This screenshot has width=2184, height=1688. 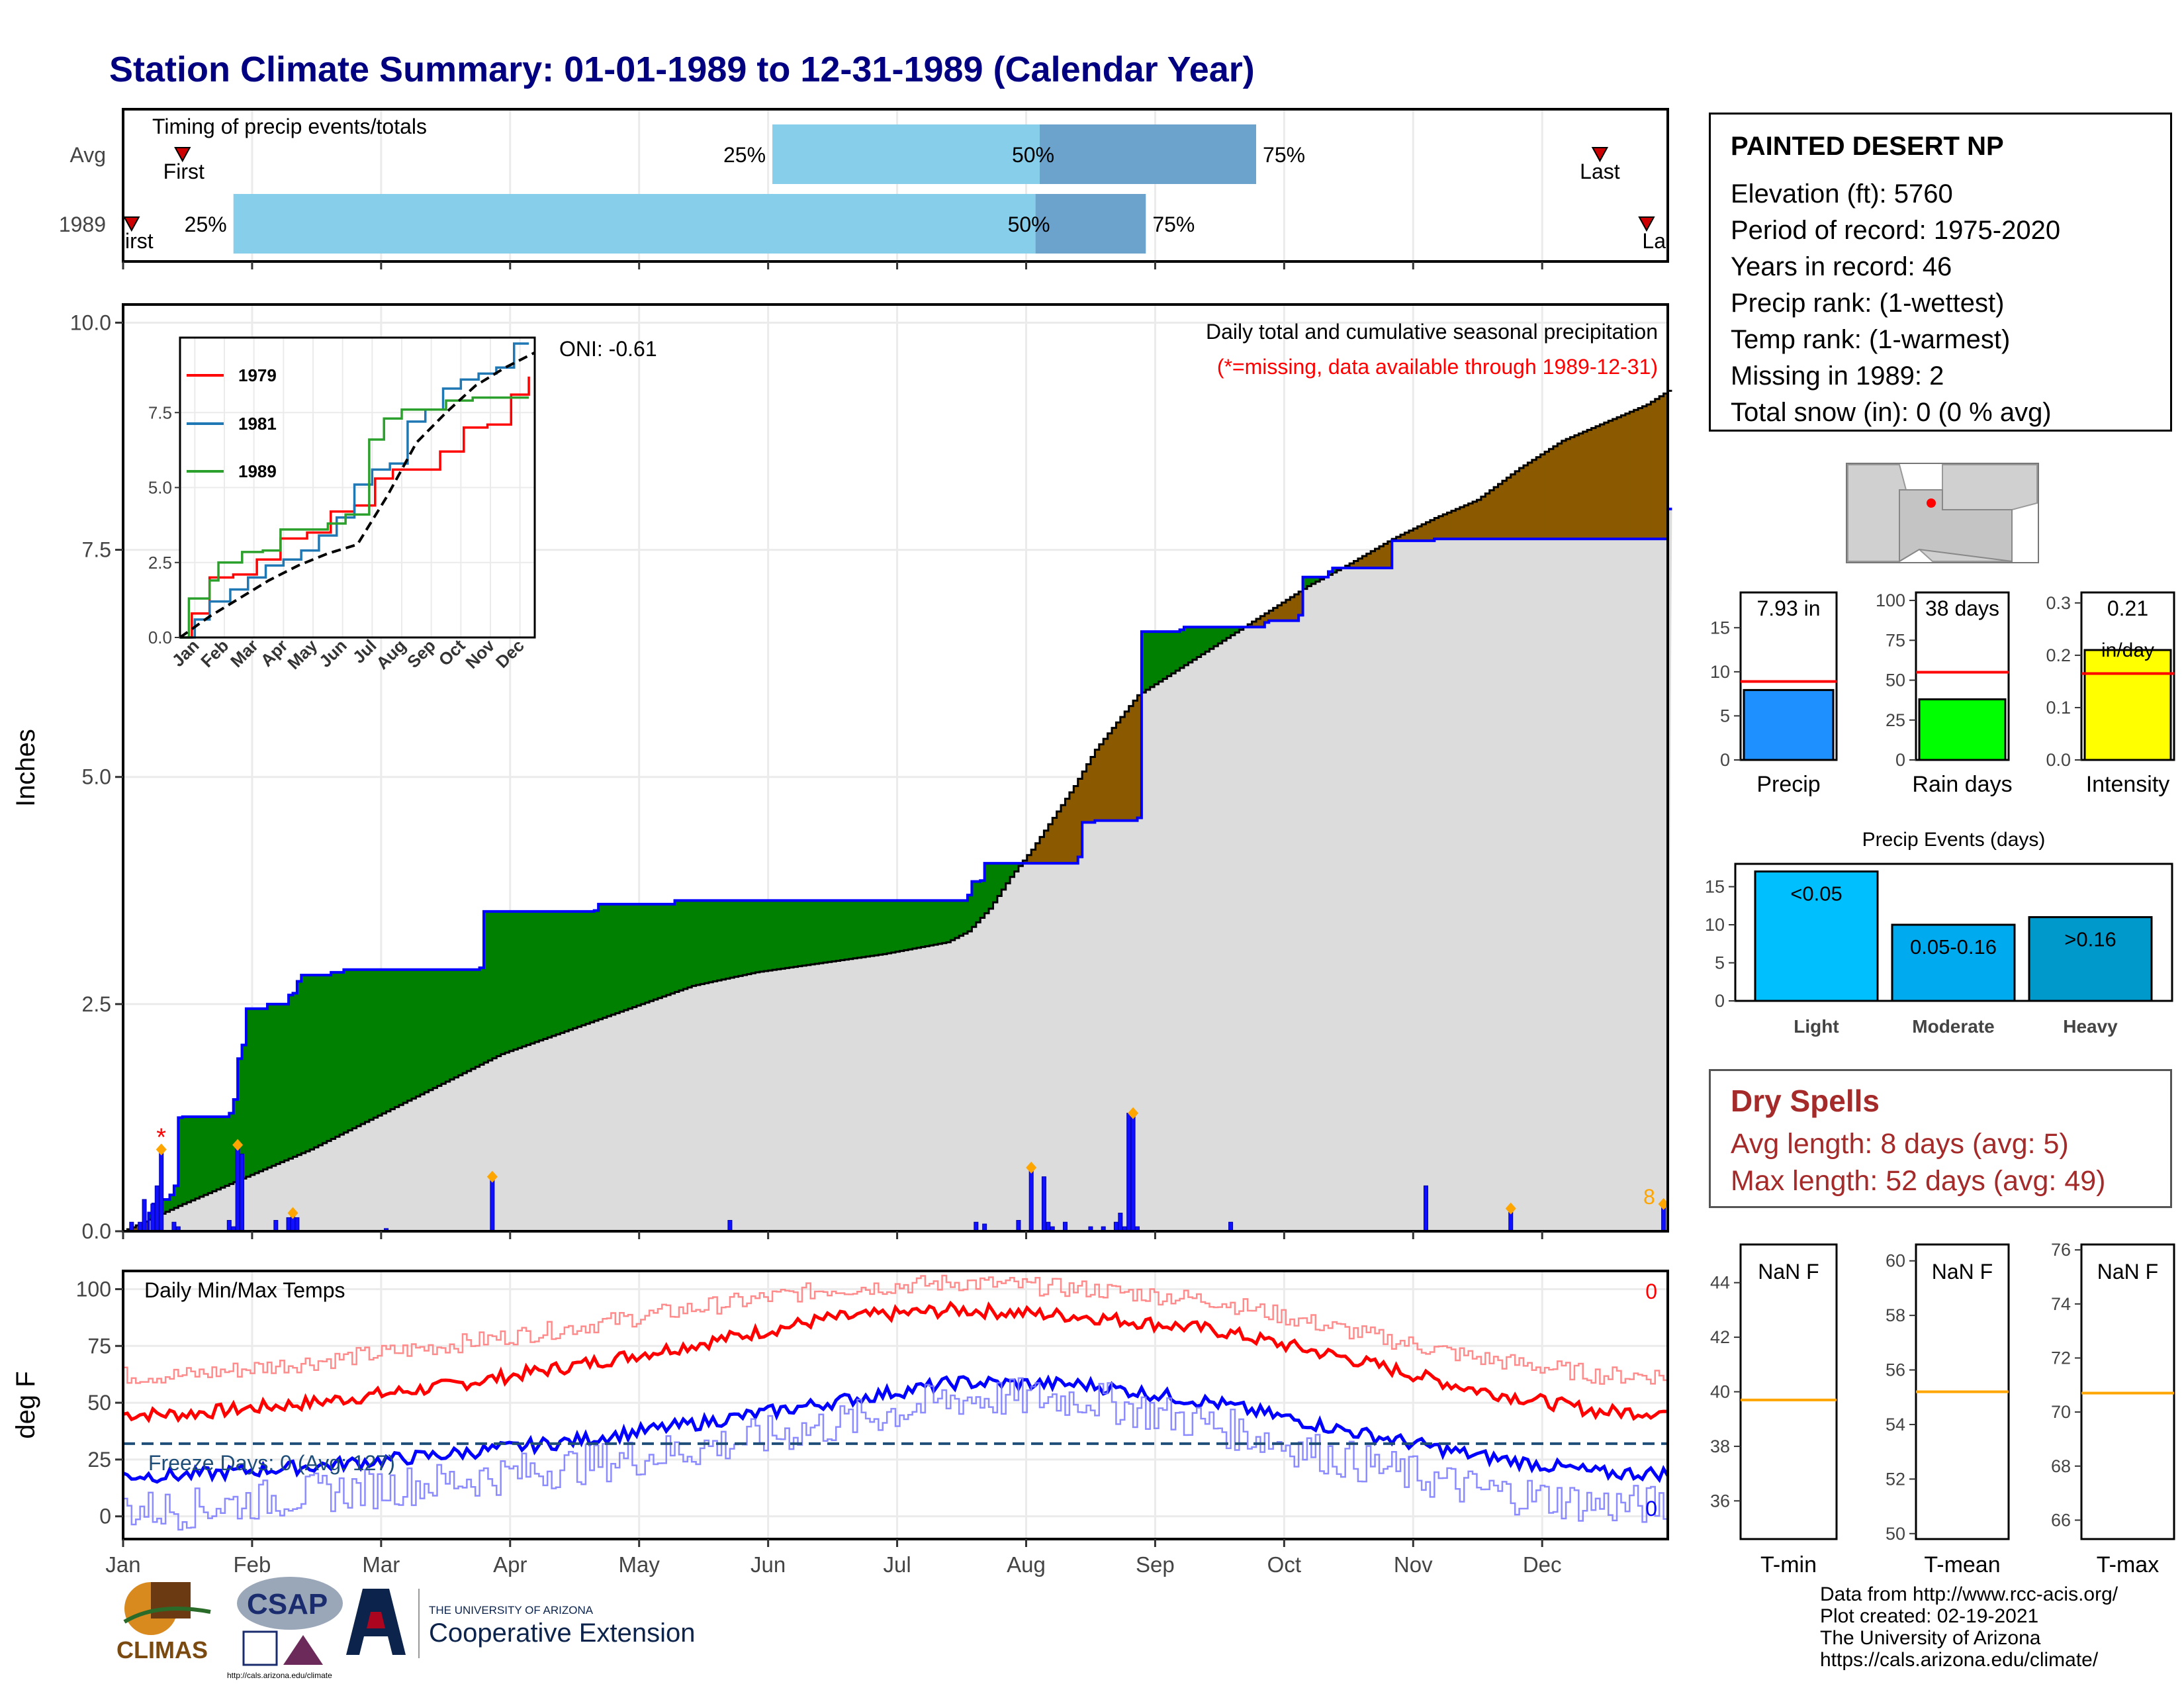 I want to click on temp-y-axis-label: deg F, so click(x=26, y=1404).